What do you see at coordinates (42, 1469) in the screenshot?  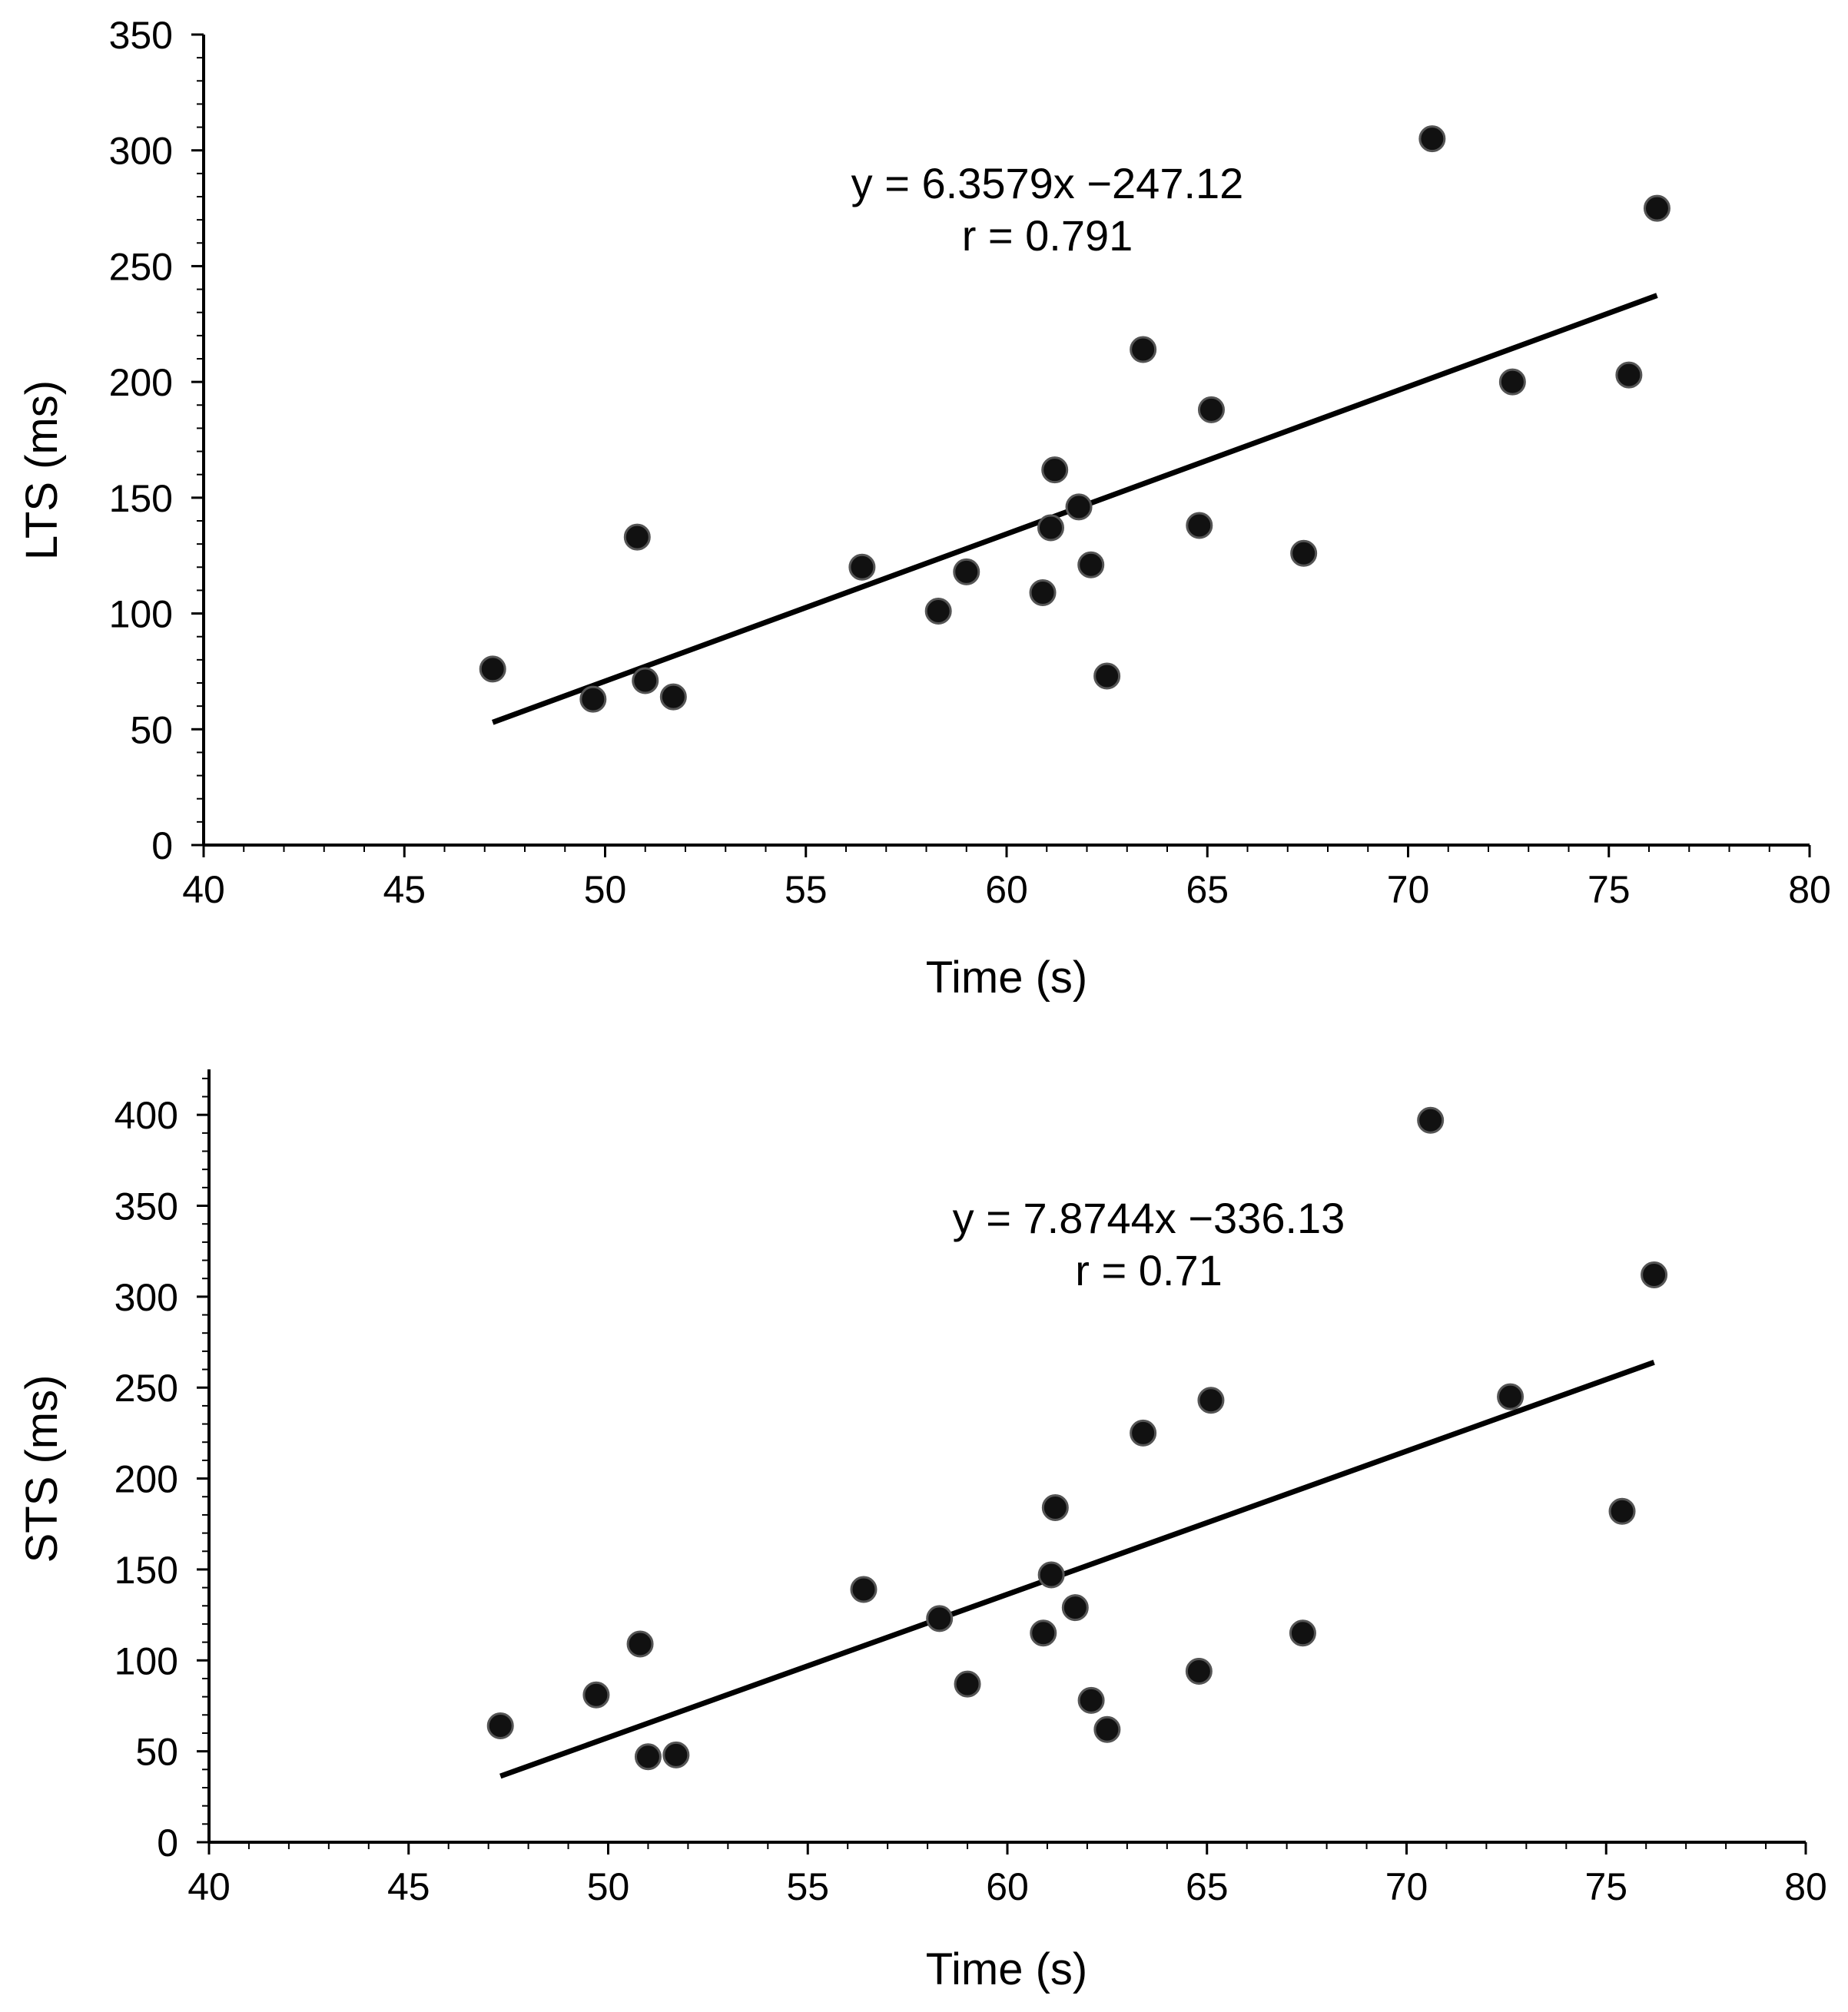 I see `y-axis-title: STS (ms)` at bounding box center [42, 1469].